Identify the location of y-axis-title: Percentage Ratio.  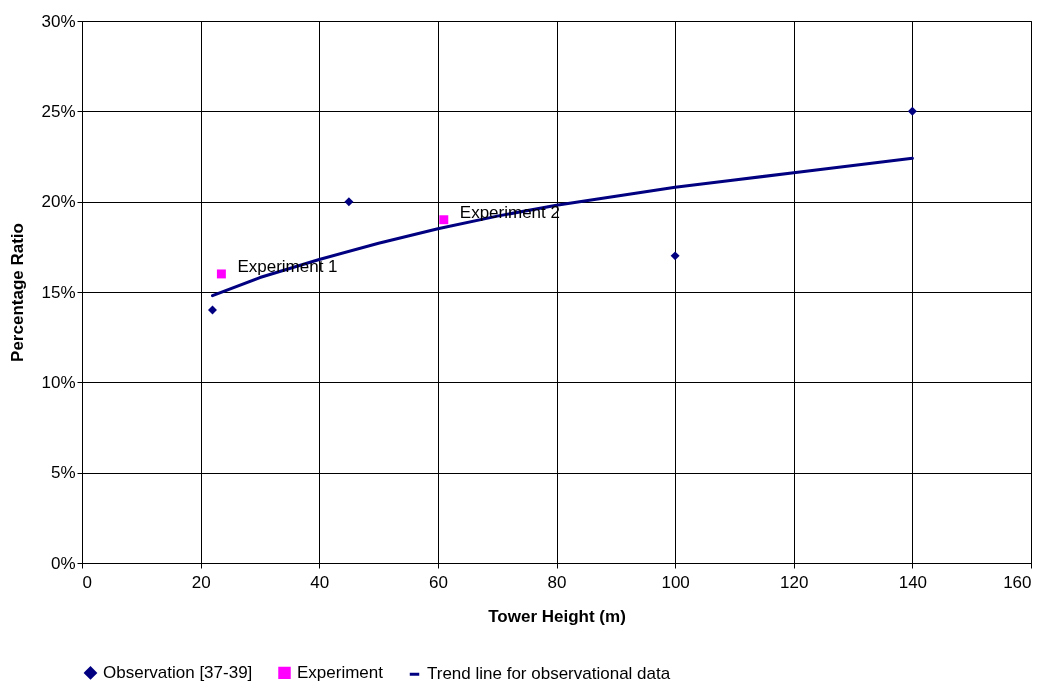
(18, 292).